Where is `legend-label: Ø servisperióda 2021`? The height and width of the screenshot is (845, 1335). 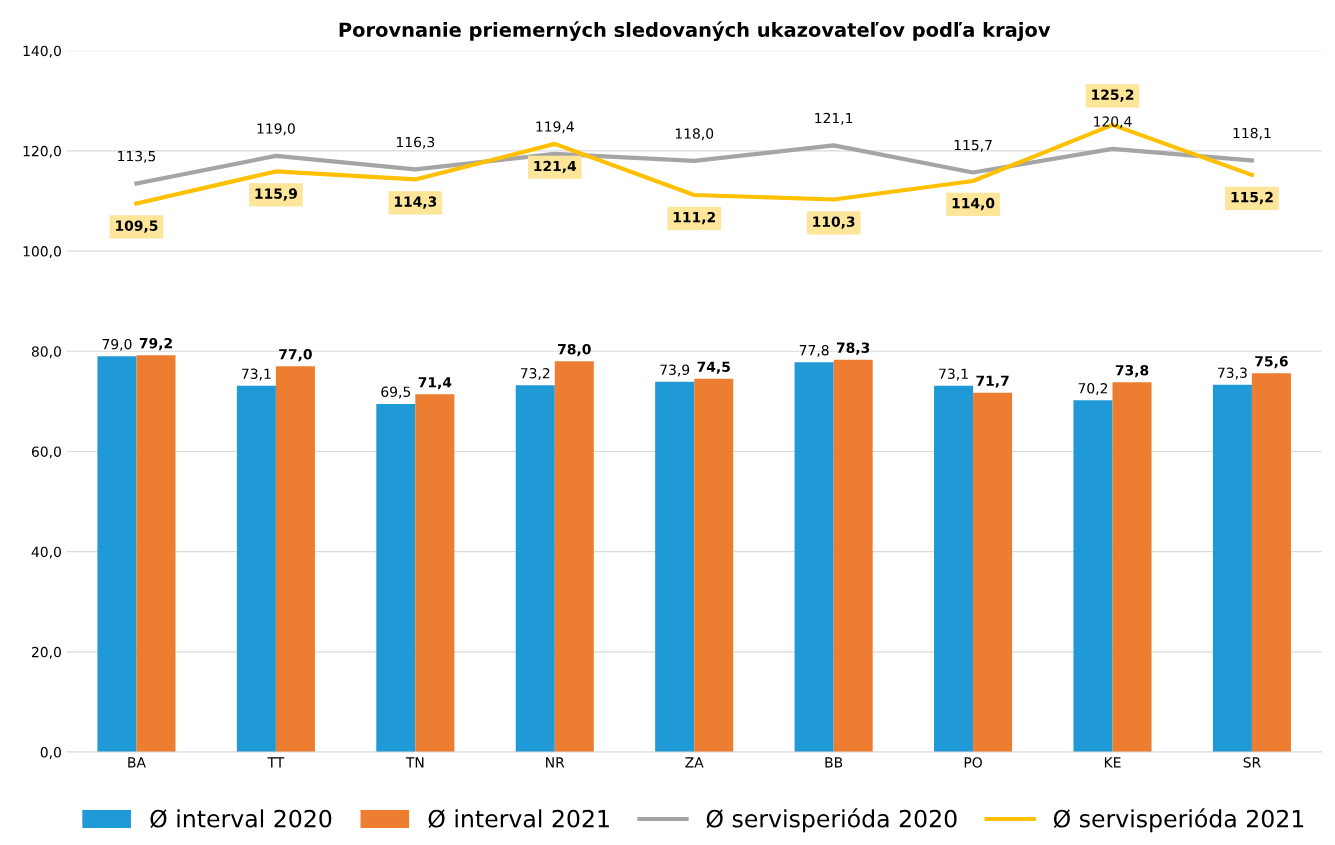
legend-label: Ø servisperióda 2021 is located at coordinates (1178, 820).